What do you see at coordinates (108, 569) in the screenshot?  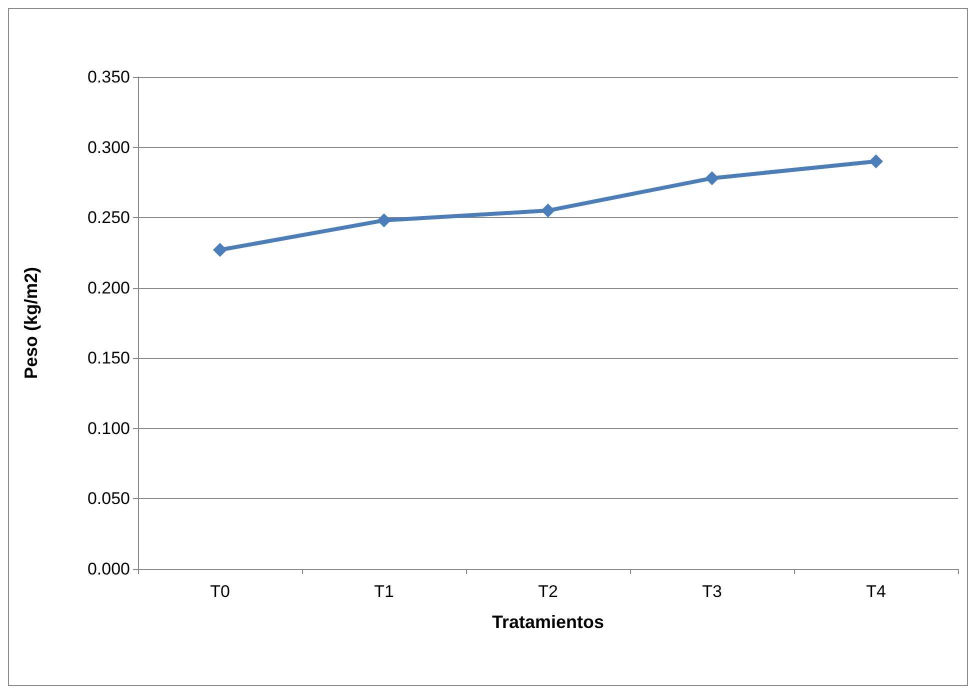 I see `y-tick-label: 0.000` at bounding box center [108, 569].